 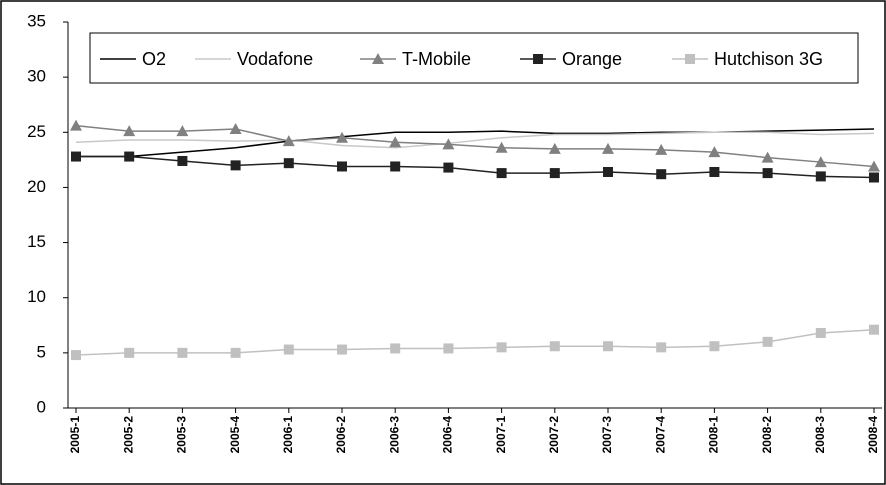 What do you see at coordinates (607, 435) in the screenshot?
I see `x-tick-label: 2007-3` at bounding box center [607, 435].